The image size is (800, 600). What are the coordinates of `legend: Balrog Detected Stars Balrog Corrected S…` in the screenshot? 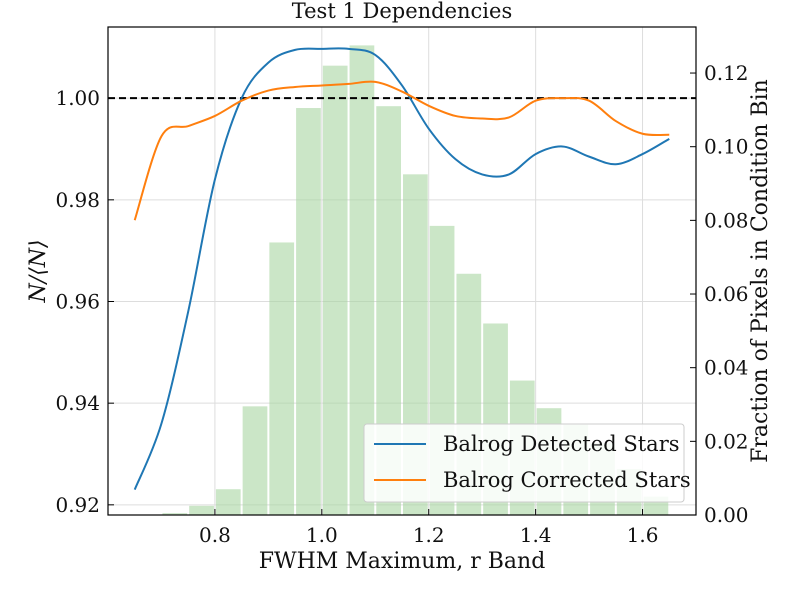 It's located at (527, 463).